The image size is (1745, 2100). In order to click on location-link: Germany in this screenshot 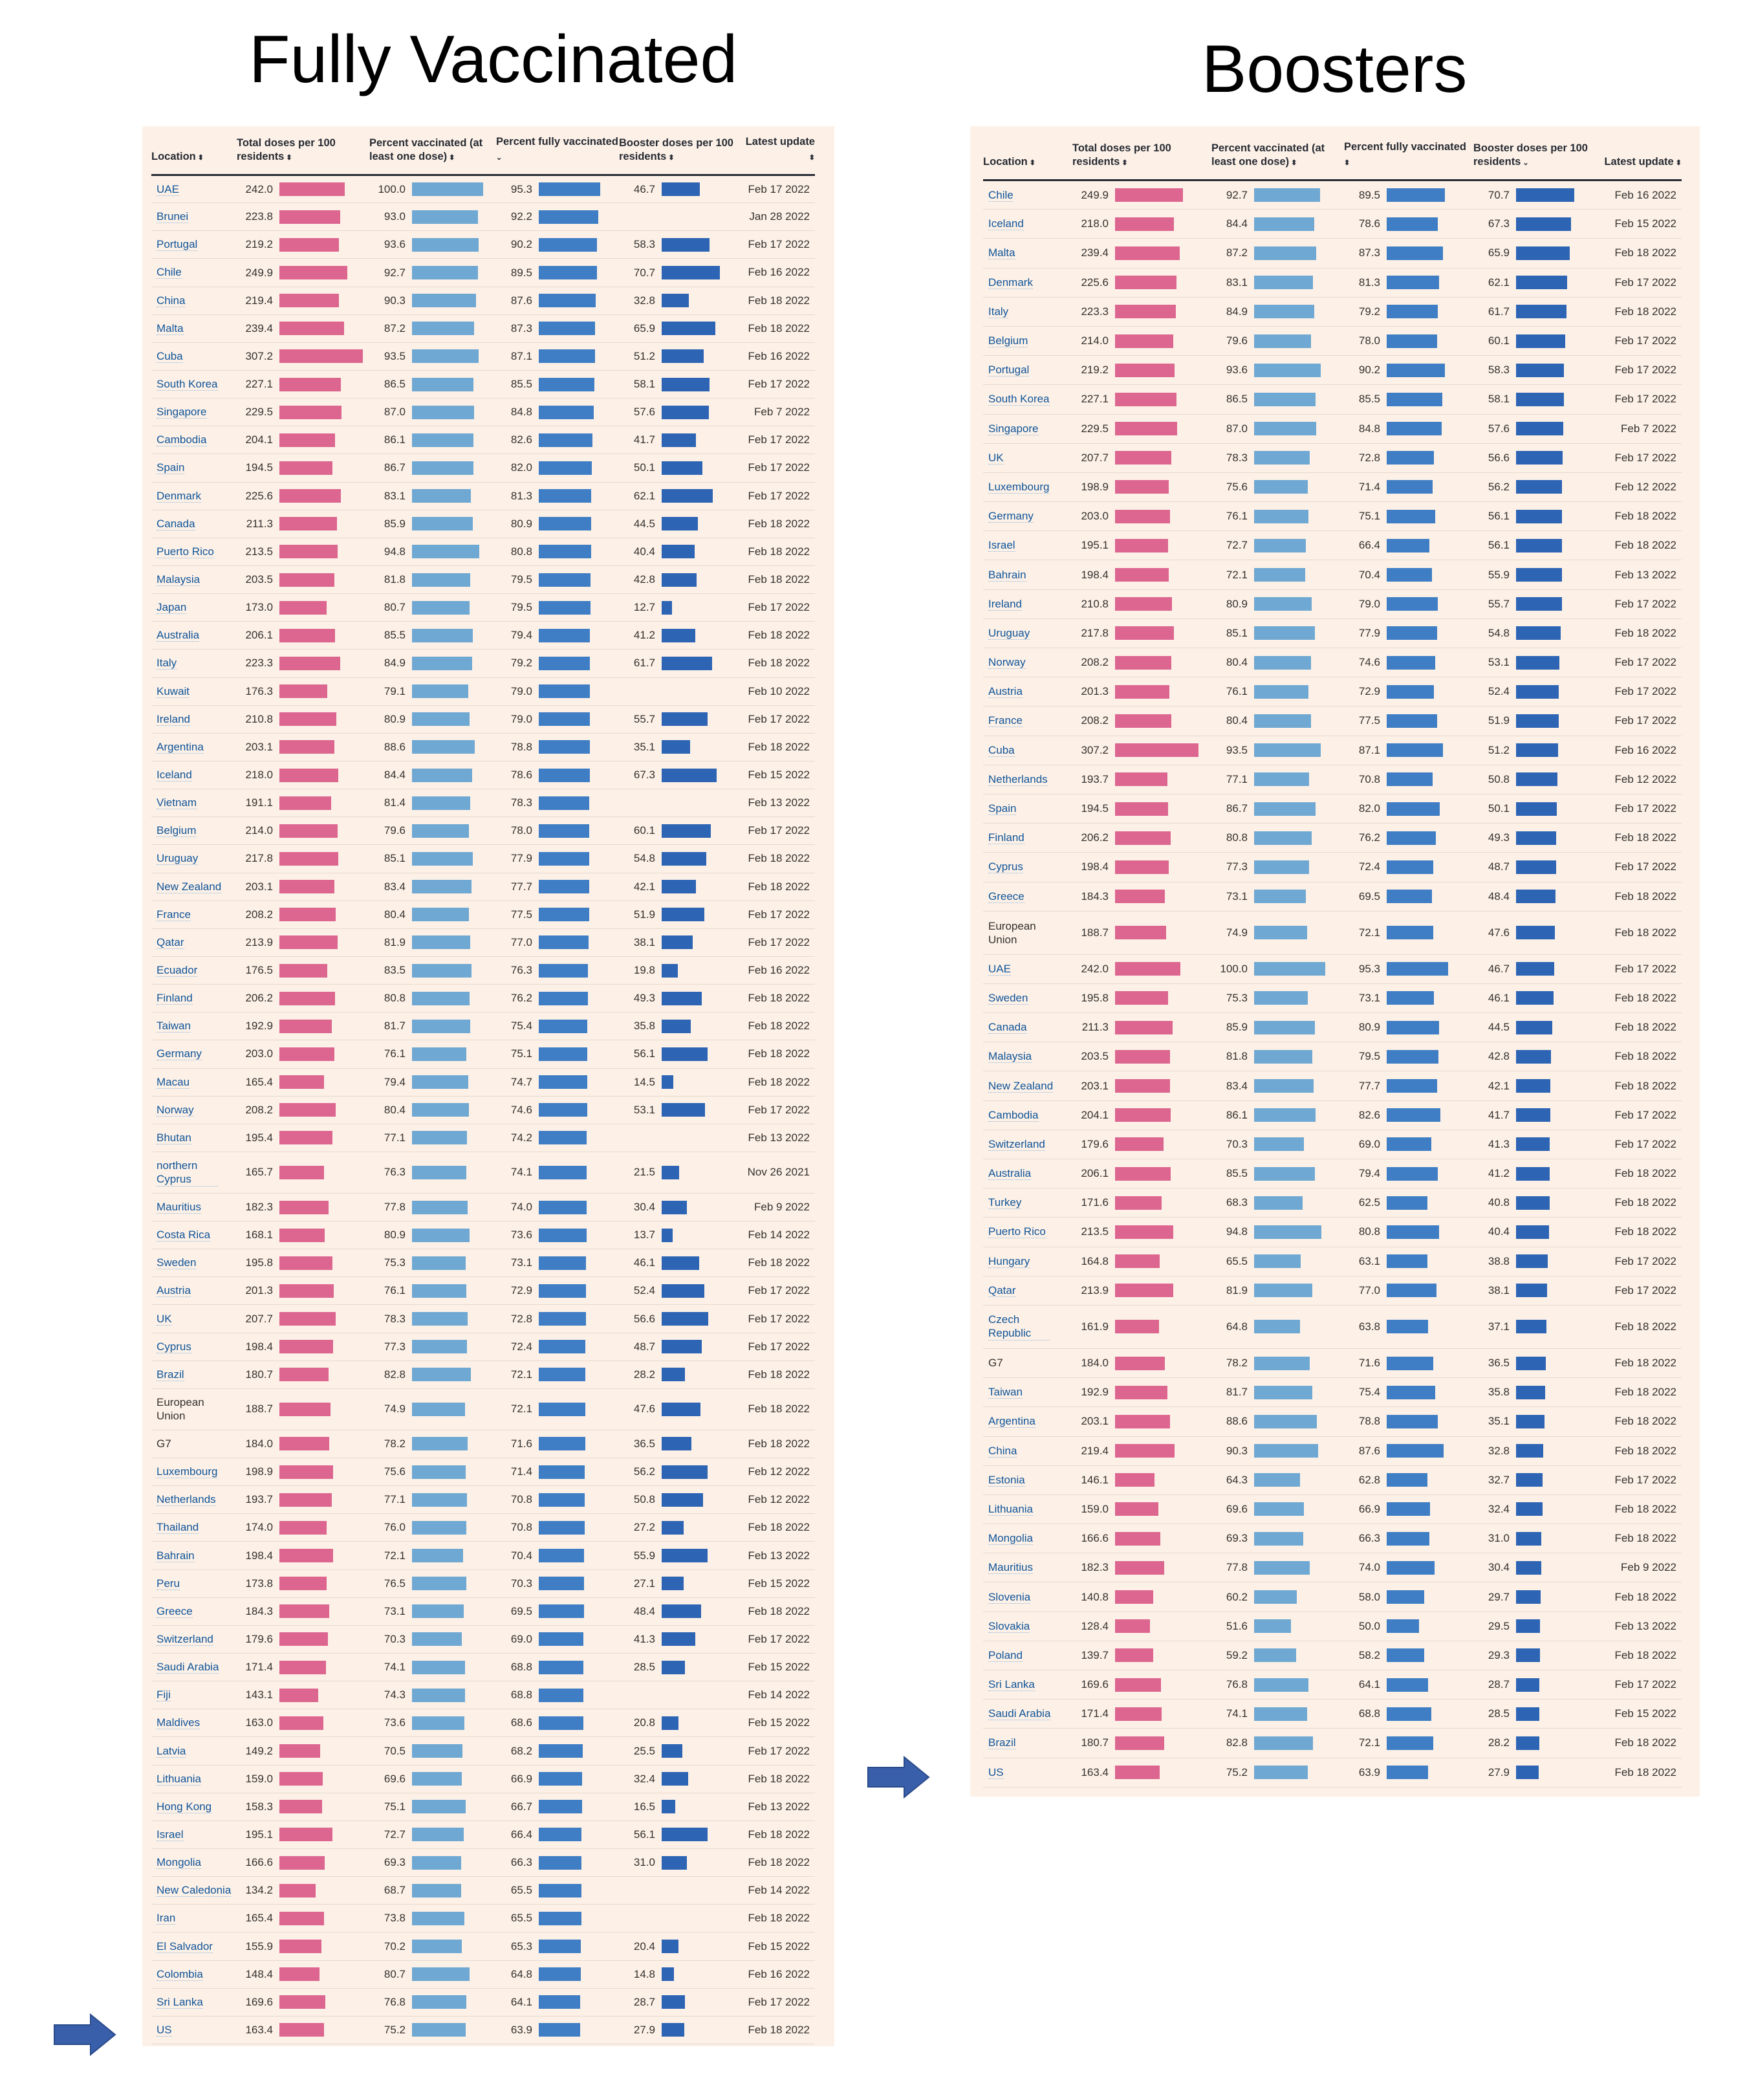, I will do `click(1011, 516)`.